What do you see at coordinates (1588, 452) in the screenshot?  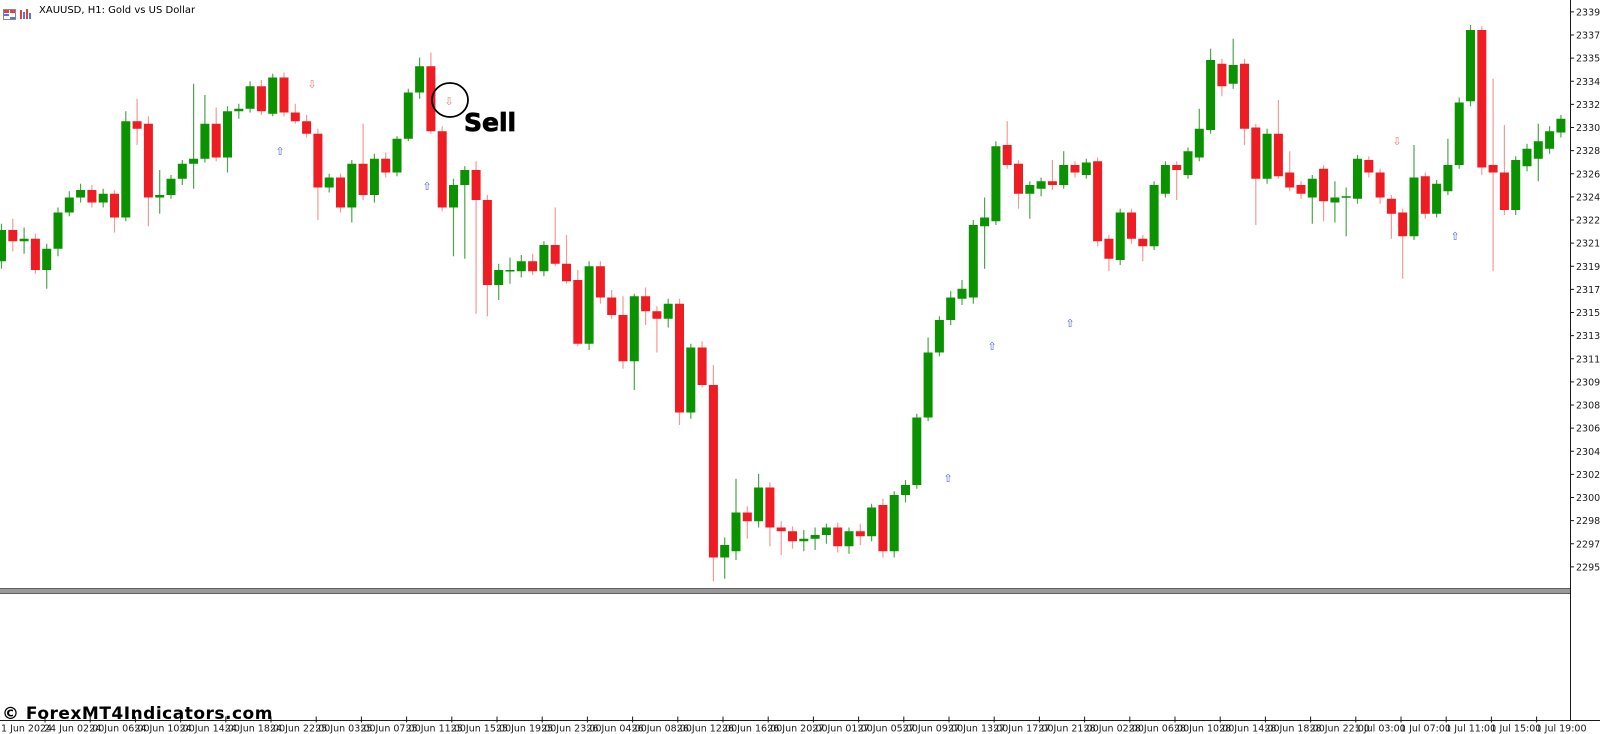 I see `price-axis-label: 2304.40` at bounding box center [1588, 452].